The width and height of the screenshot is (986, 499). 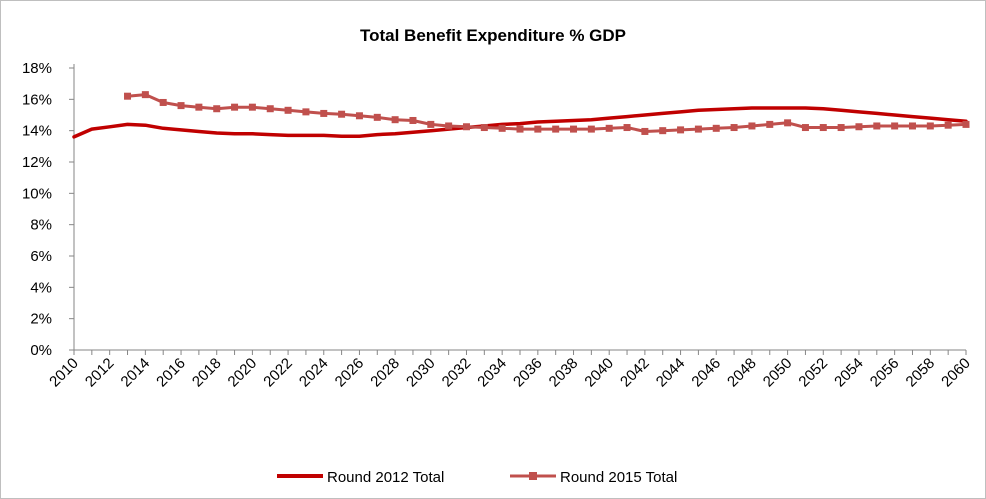 I want to click on x-tick-label: 2040, so click(x=599, y=373).